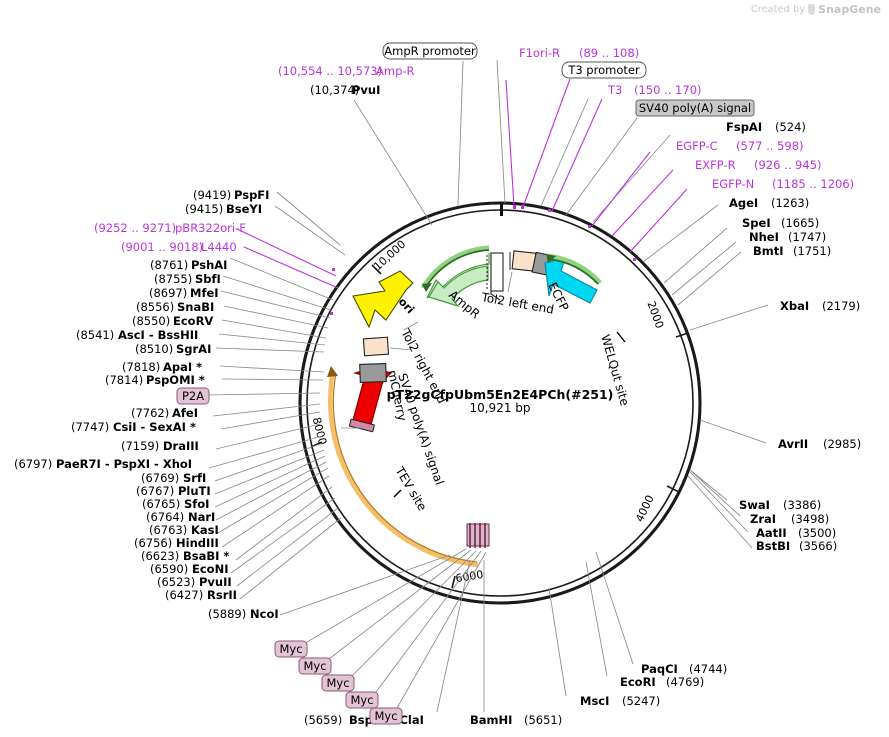 The height and width of the screenshot is (737, 889). What do you see at coordinates (478, 535) in the screenshot?
I see `feature-myc-repeats` at bounding box center [478, 535].